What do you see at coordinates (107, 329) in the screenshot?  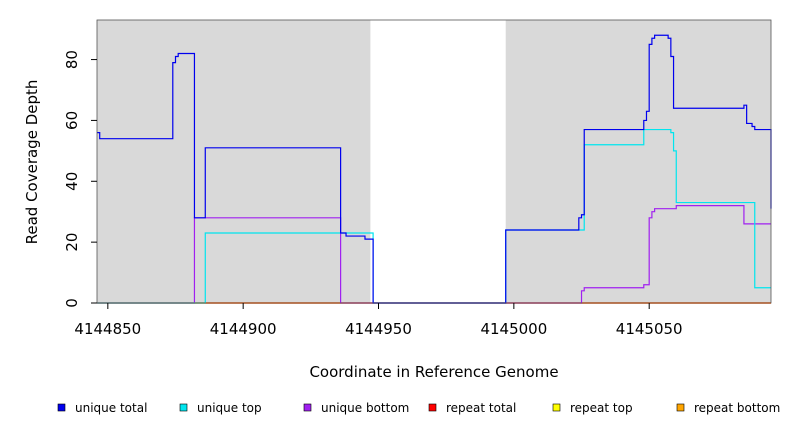 I see `x-tick-label: 4144850` at bounding box center [107, 329].